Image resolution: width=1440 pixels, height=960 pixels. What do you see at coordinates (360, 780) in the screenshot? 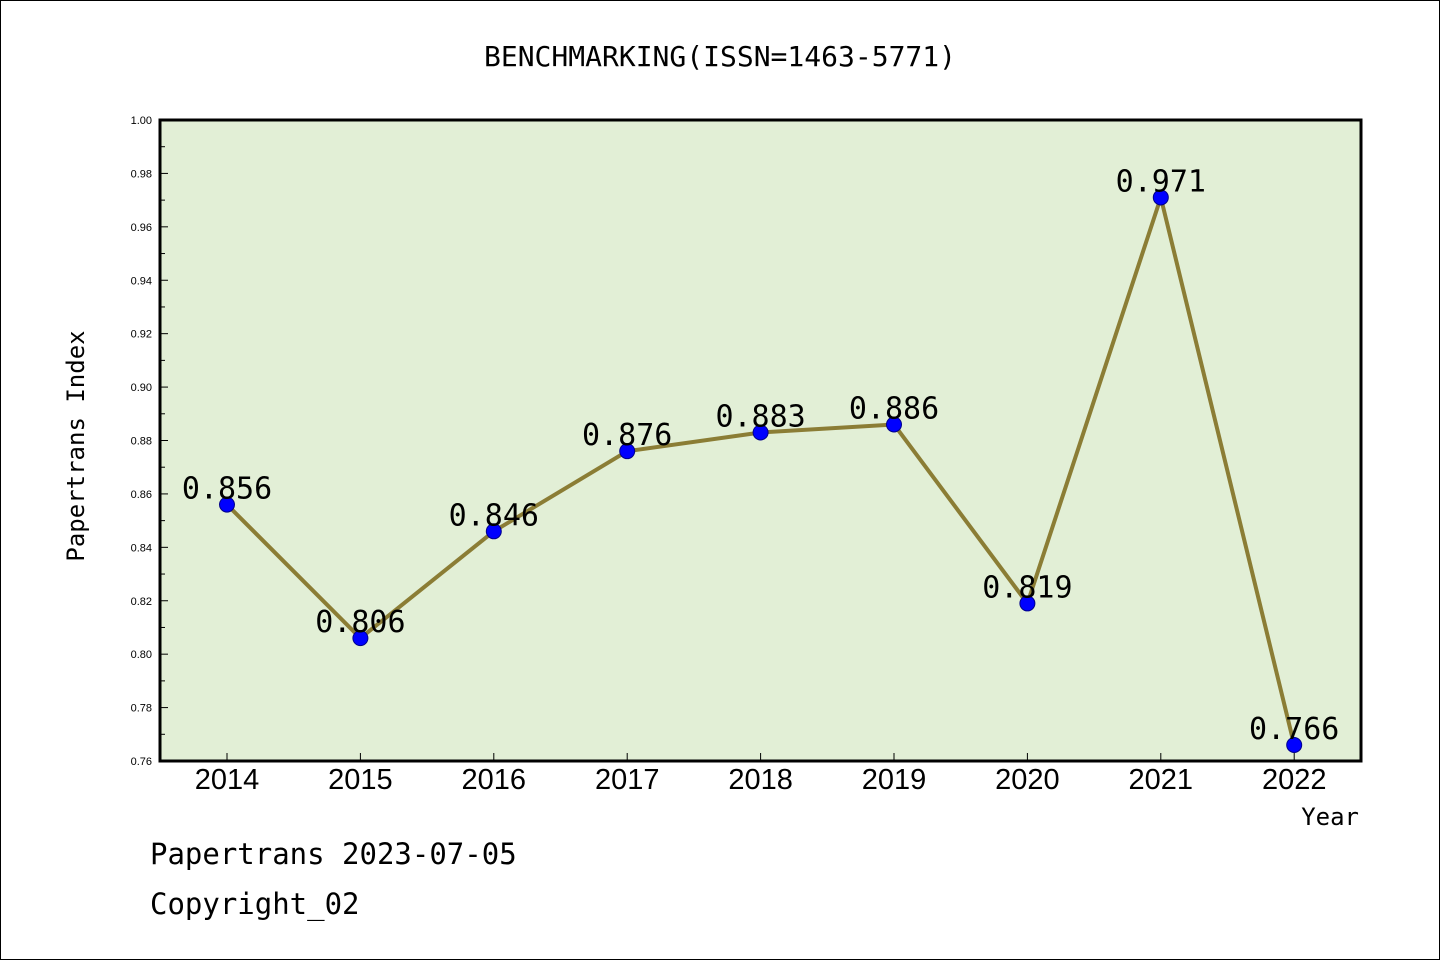
I see `x-tick-label: 2015` at bounding box center [360, 780].